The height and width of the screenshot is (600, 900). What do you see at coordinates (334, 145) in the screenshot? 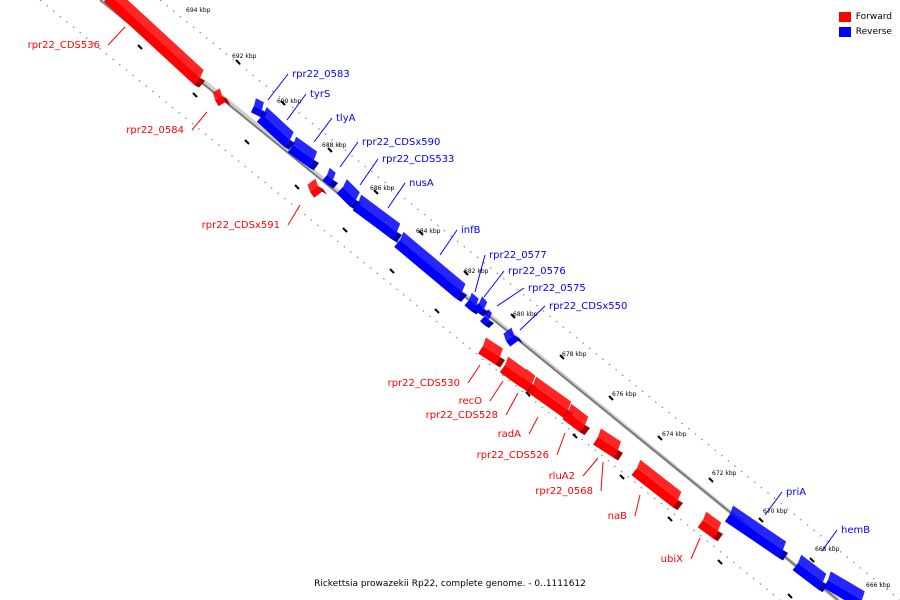
I see `tick-label: 688 kbp` at bounding box center [334, 145].